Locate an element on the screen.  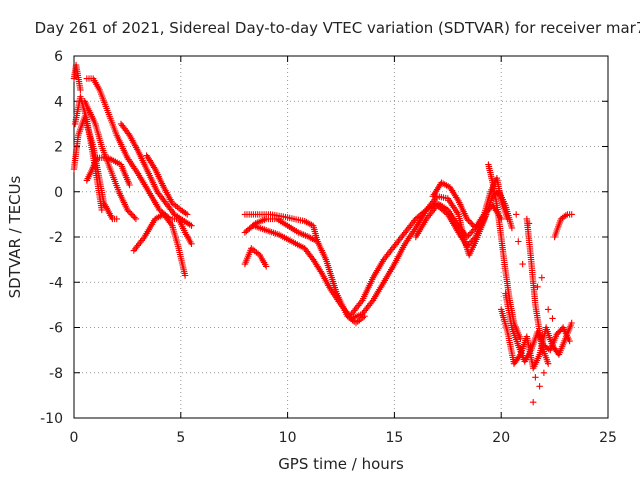
series-arc-a3 is located at coordinates (77, 77).